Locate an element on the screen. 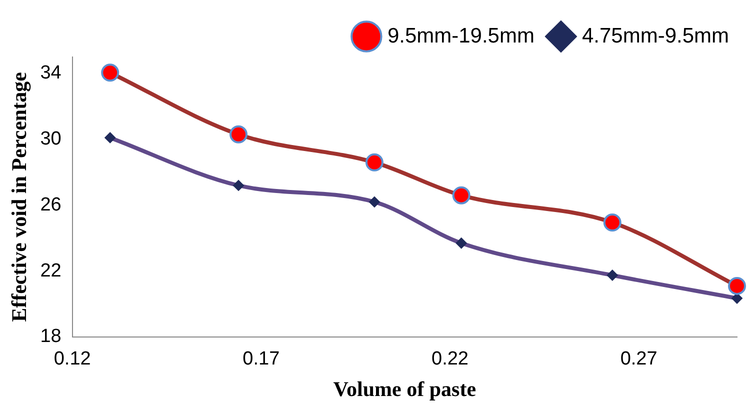 This screenshot has width=747, height=407. y-tick-label: 30 is located at coordinates (51, 139).